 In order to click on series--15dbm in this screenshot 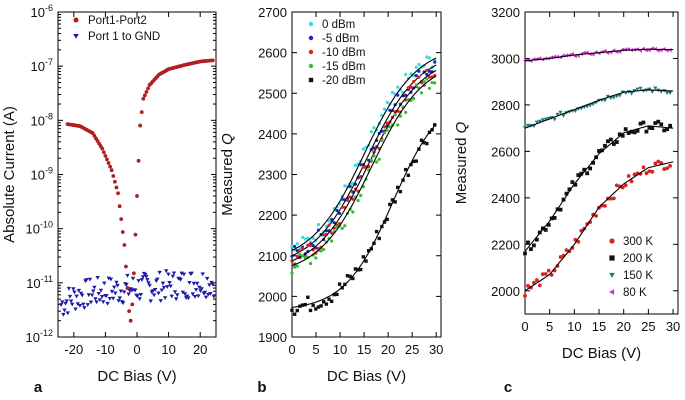, I will do `click(363, 175)`.